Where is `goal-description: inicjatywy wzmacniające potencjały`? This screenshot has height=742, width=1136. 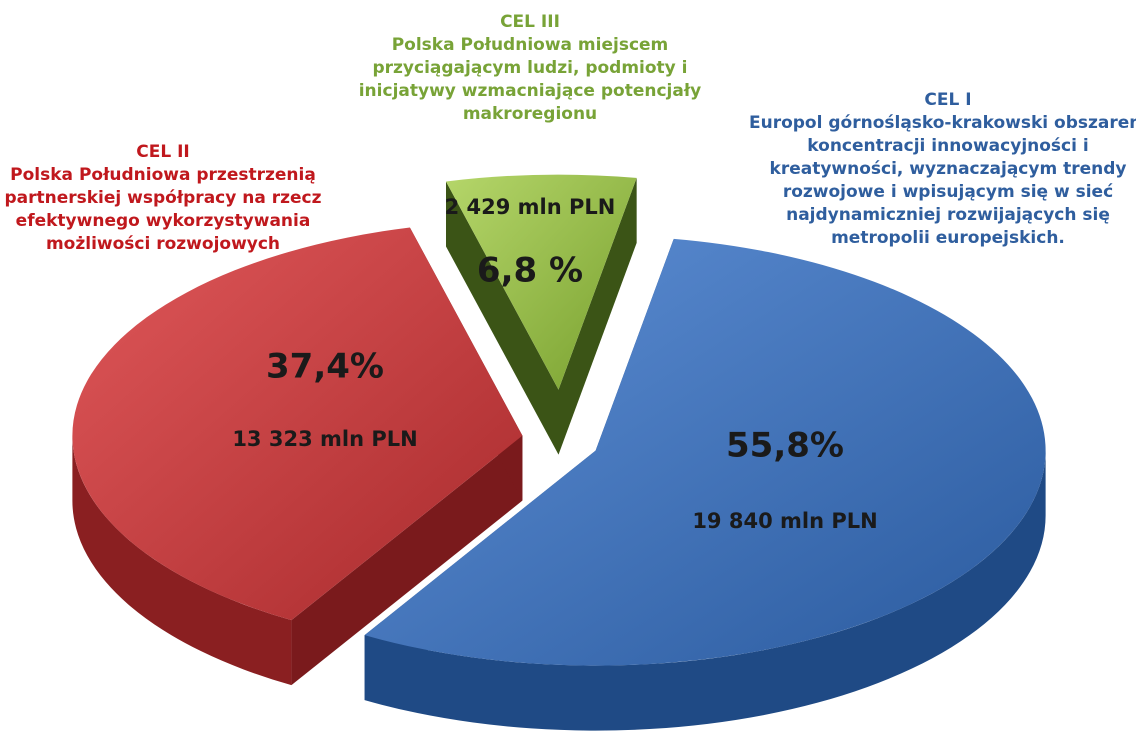 goal-description: inicjatywy wzmacniające potencjały is located at coordinates (530, 91).